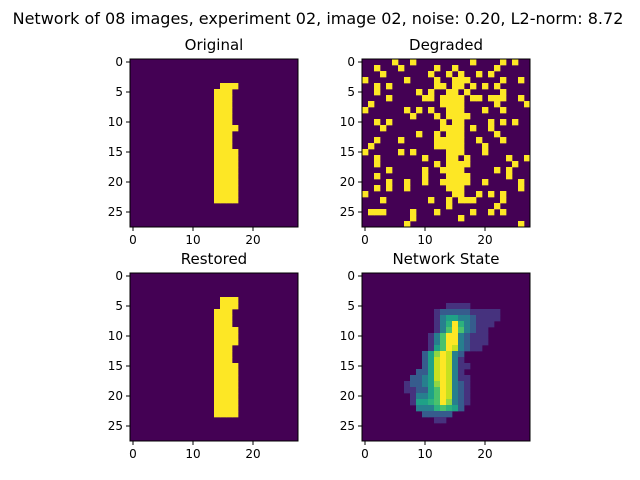  What do you see at coordinates (115, 366) in the screenshot?
I see `y-tick-label: 15` at bounding box center [115, 366].